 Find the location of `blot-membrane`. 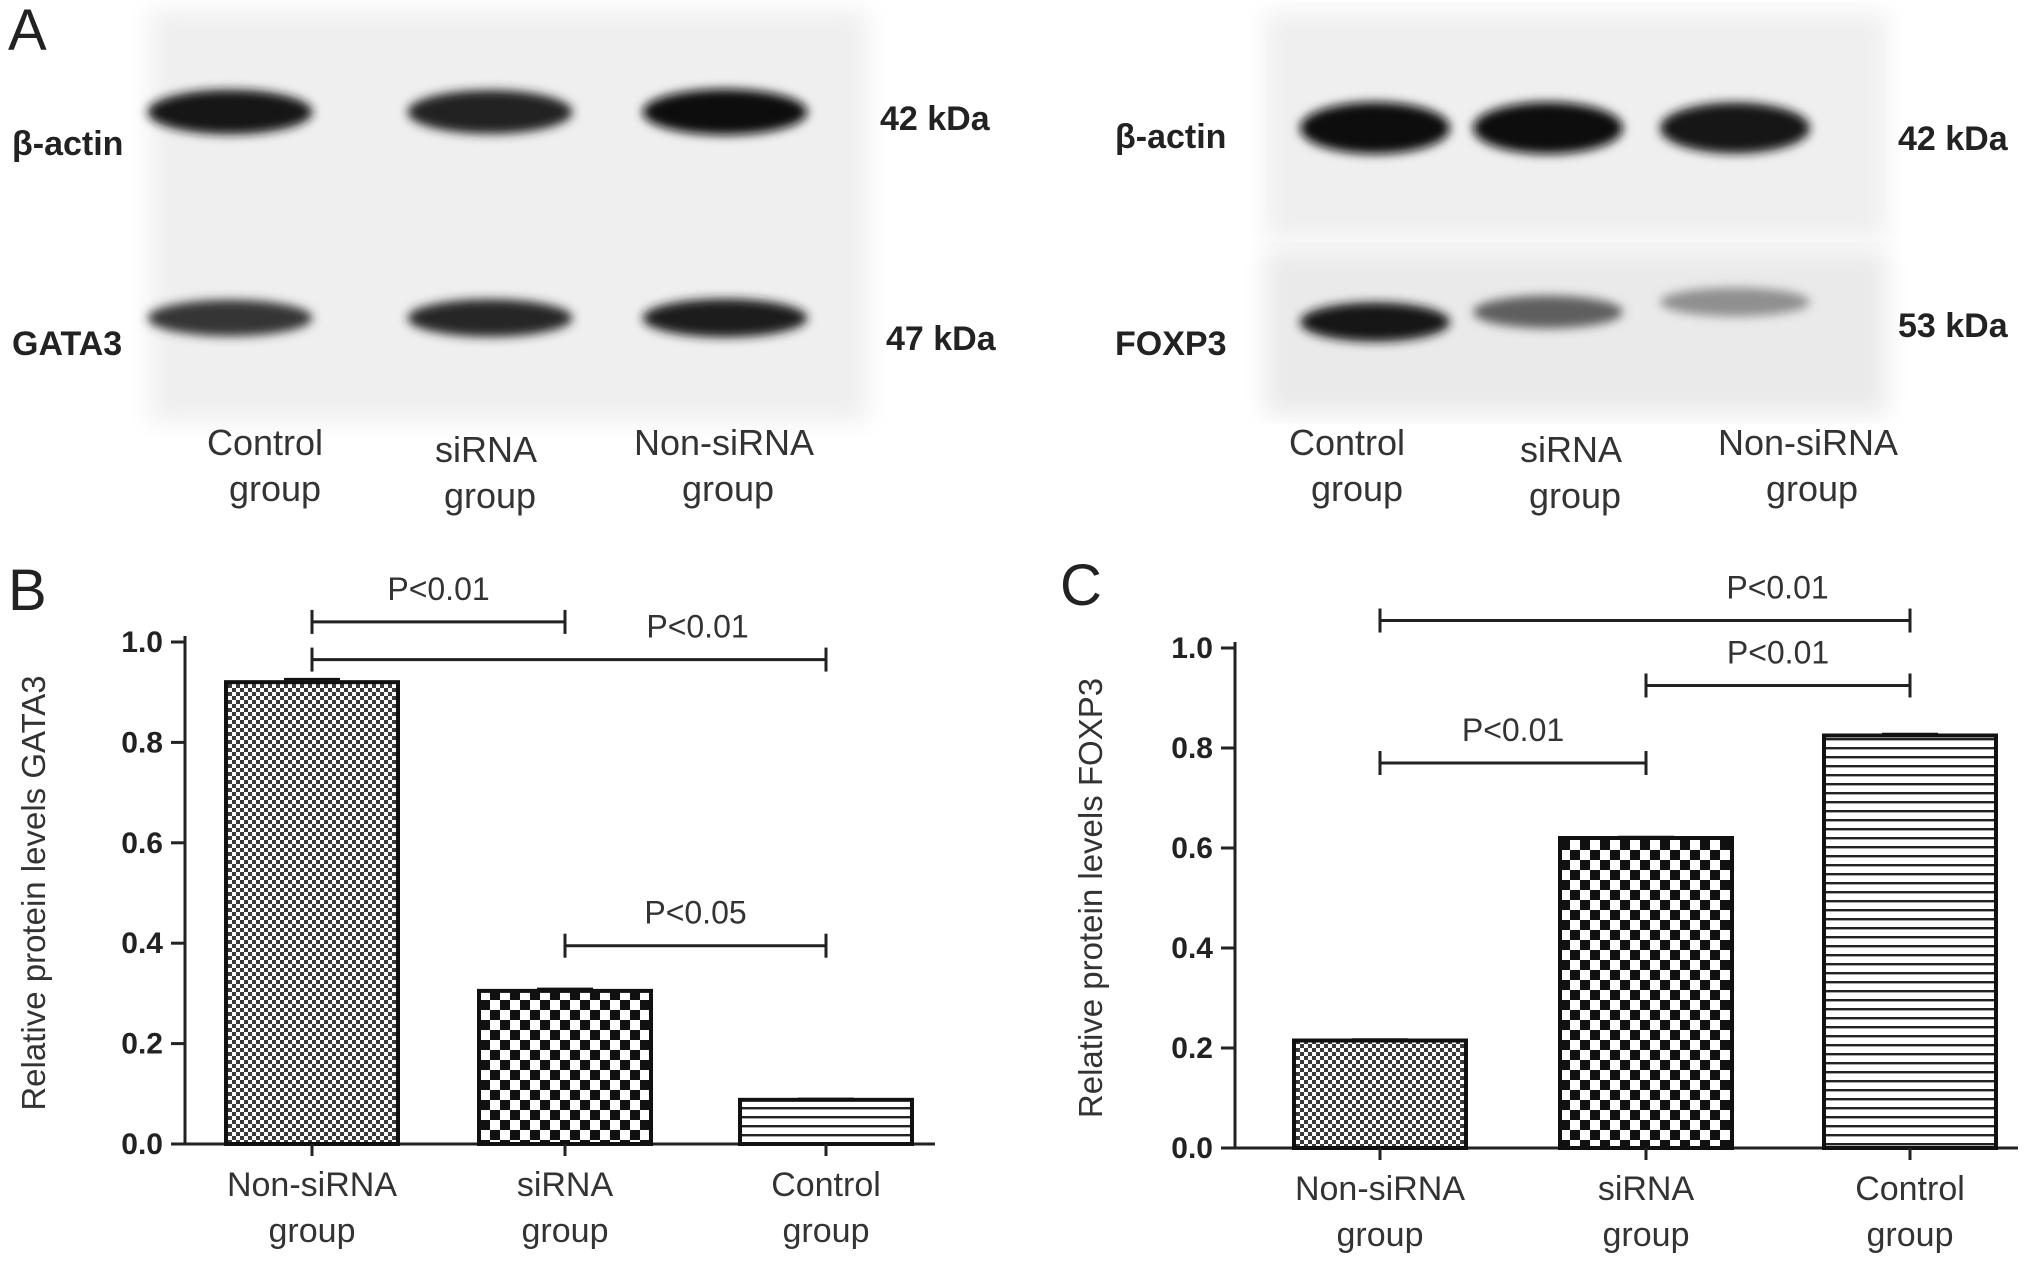

blot-membrane is located at coordinates (509, 216).